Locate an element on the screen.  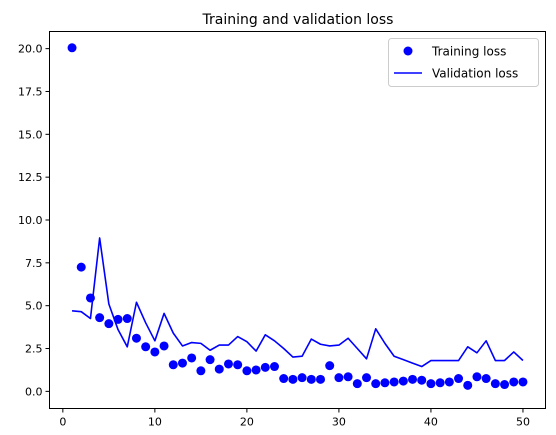
legend: Training loss Validation loss is located at coordinates (463, 62).